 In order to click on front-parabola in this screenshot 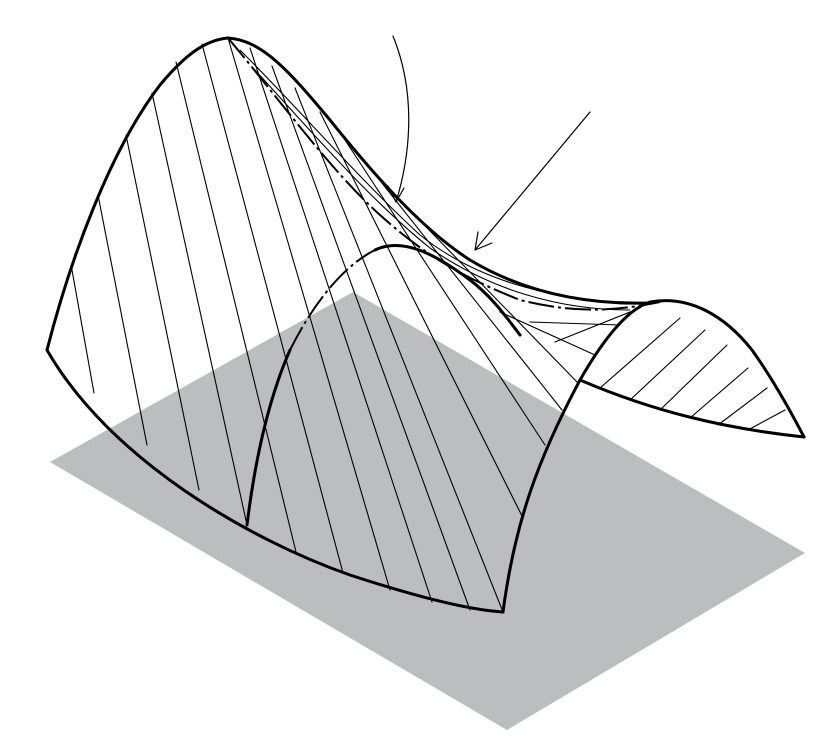, I will do `click(137, 194)`.